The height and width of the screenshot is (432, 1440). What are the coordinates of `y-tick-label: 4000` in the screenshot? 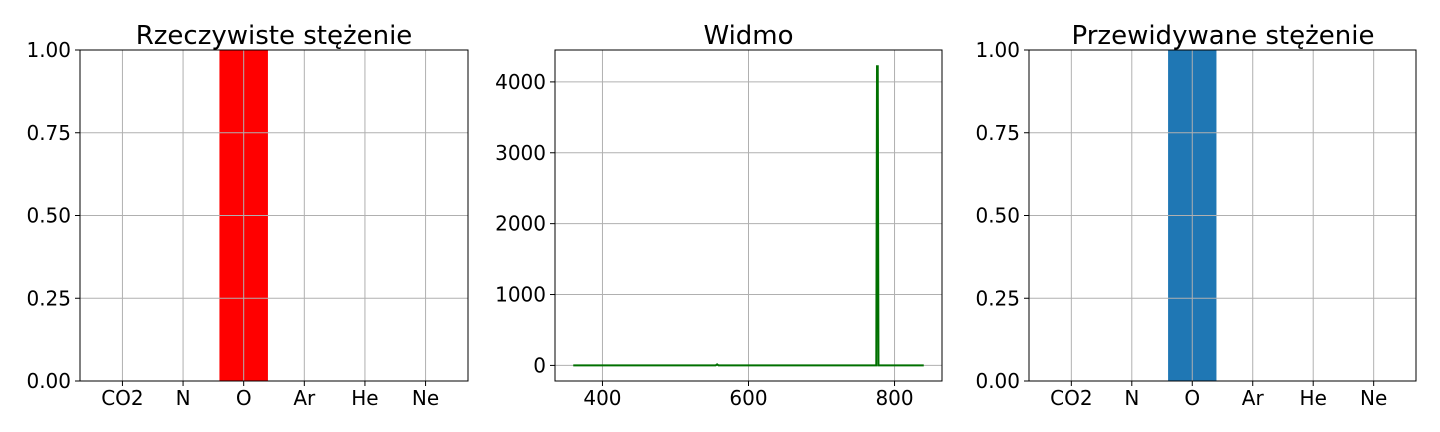 It's located at (520, 82).